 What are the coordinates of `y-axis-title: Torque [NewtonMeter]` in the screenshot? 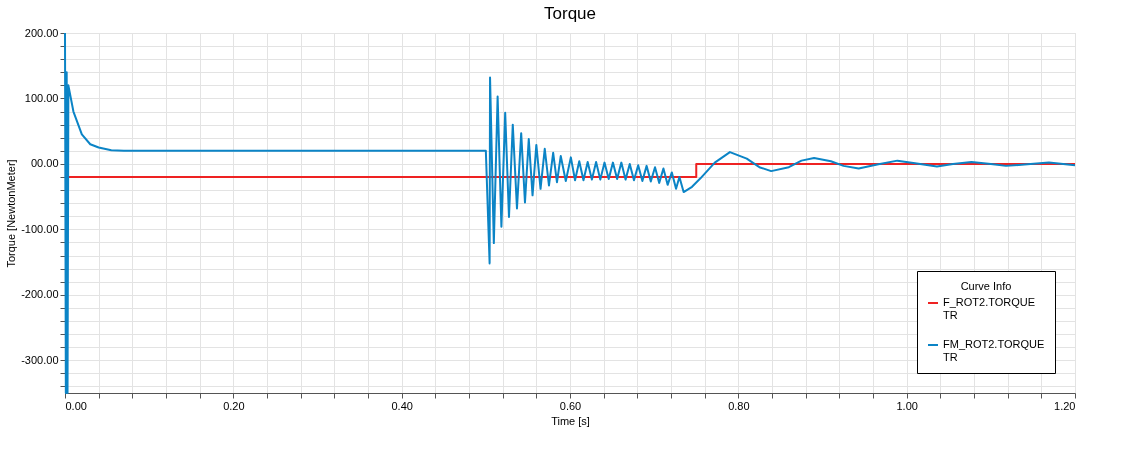 It's located at (11, 213).